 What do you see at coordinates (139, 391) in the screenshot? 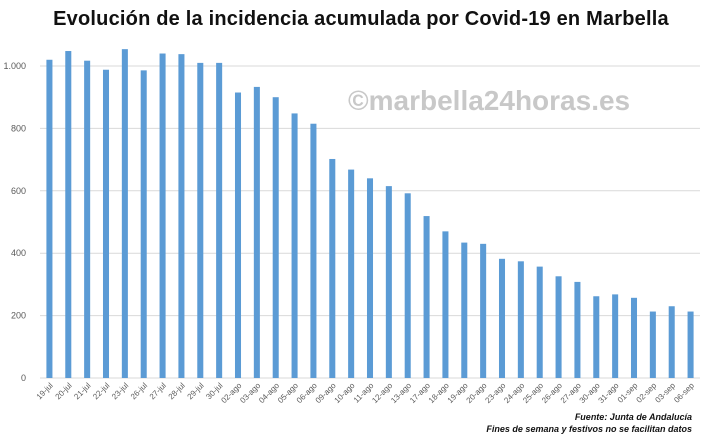
I see `x-tick-label: 26-jul` at bounding box center [139, 391].